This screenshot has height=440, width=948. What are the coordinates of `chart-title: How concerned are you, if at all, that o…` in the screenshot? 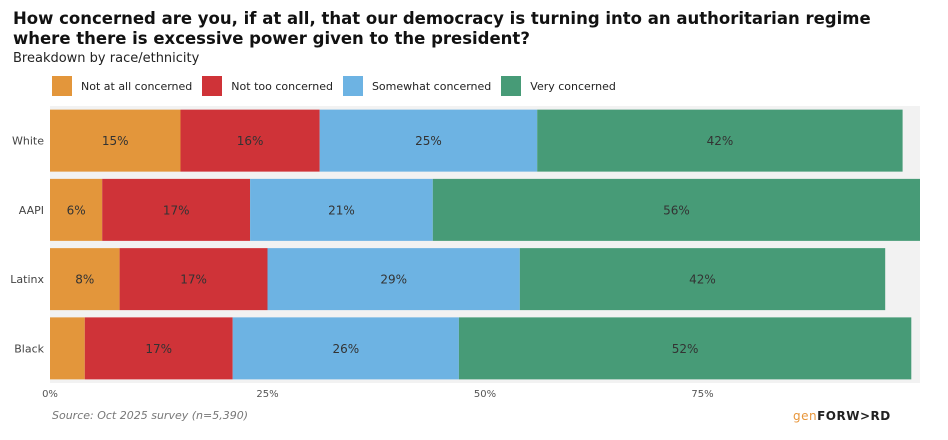 It's located at (442, 28).